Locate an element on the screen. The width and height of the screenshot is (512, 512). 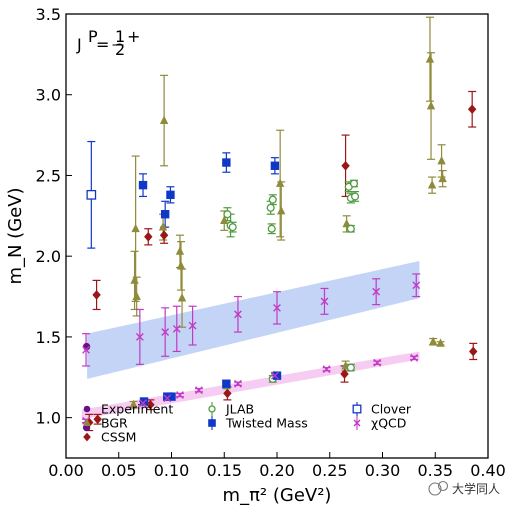
x-axis: 0.00 0.05 0.10 0.15 0.20 0.25 0.30 0.35 0.40 is located at coordinates (277, 466).